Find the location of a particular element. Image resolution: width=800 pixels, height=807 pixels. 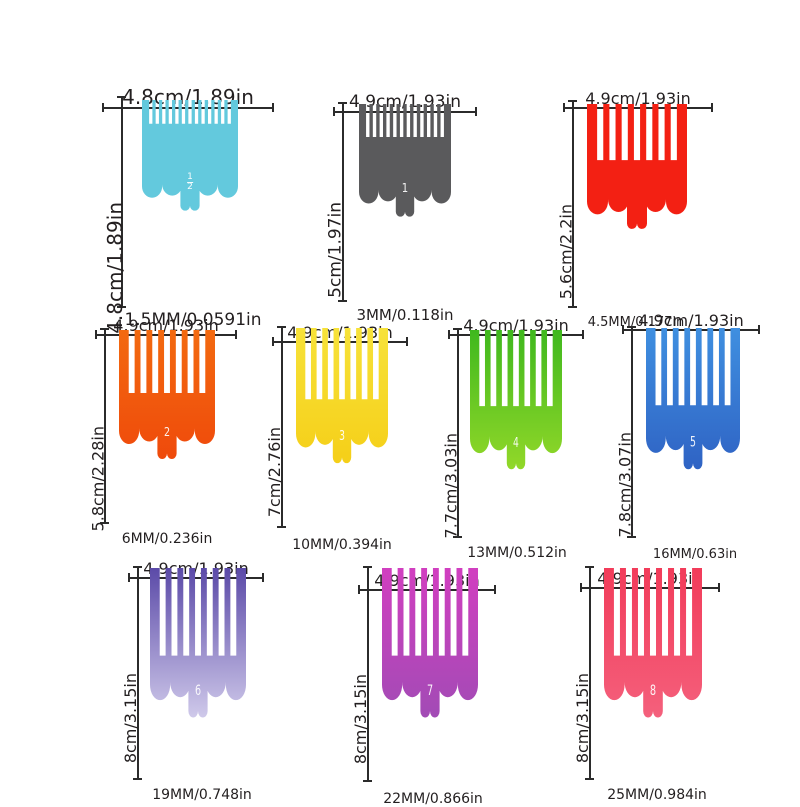

comb-graphic-comb-6: 6 is located at coordinates (198, 643).